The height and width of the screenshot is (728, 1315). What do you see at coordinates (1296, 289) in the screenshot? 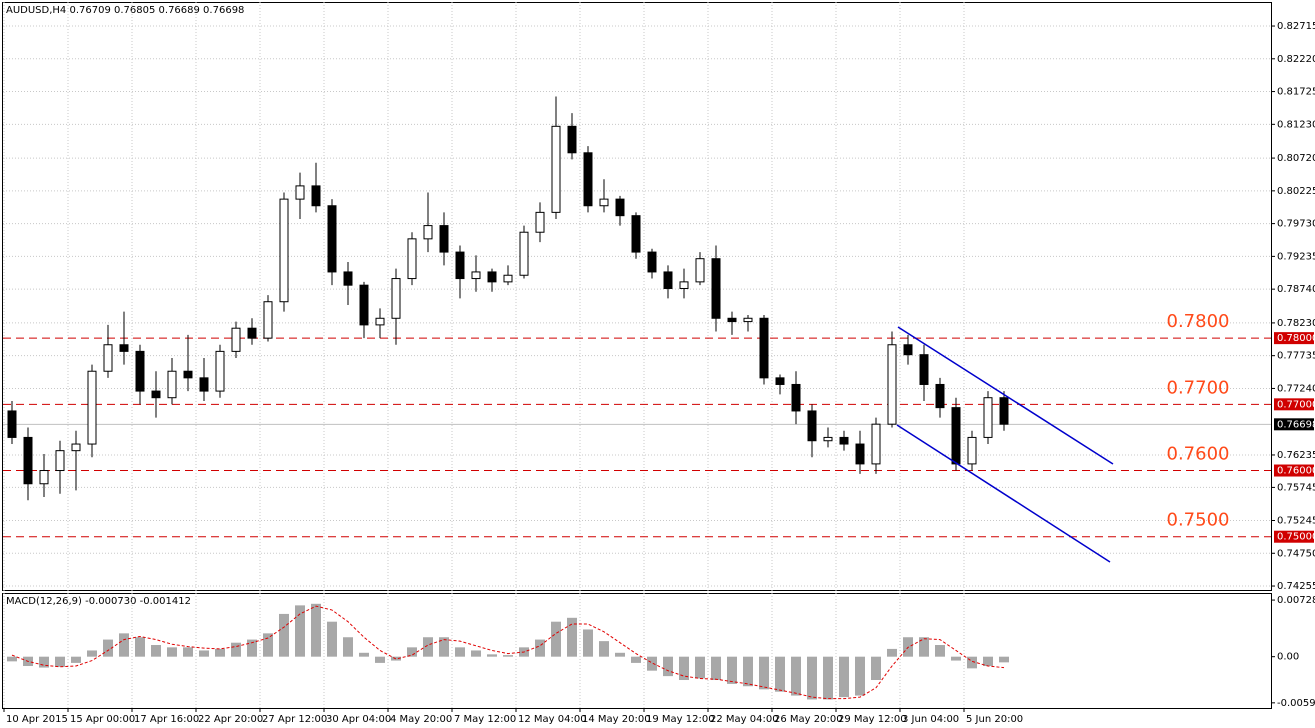
I see `y-tick-label: 0.78740` at bounding box center [1296, 289].